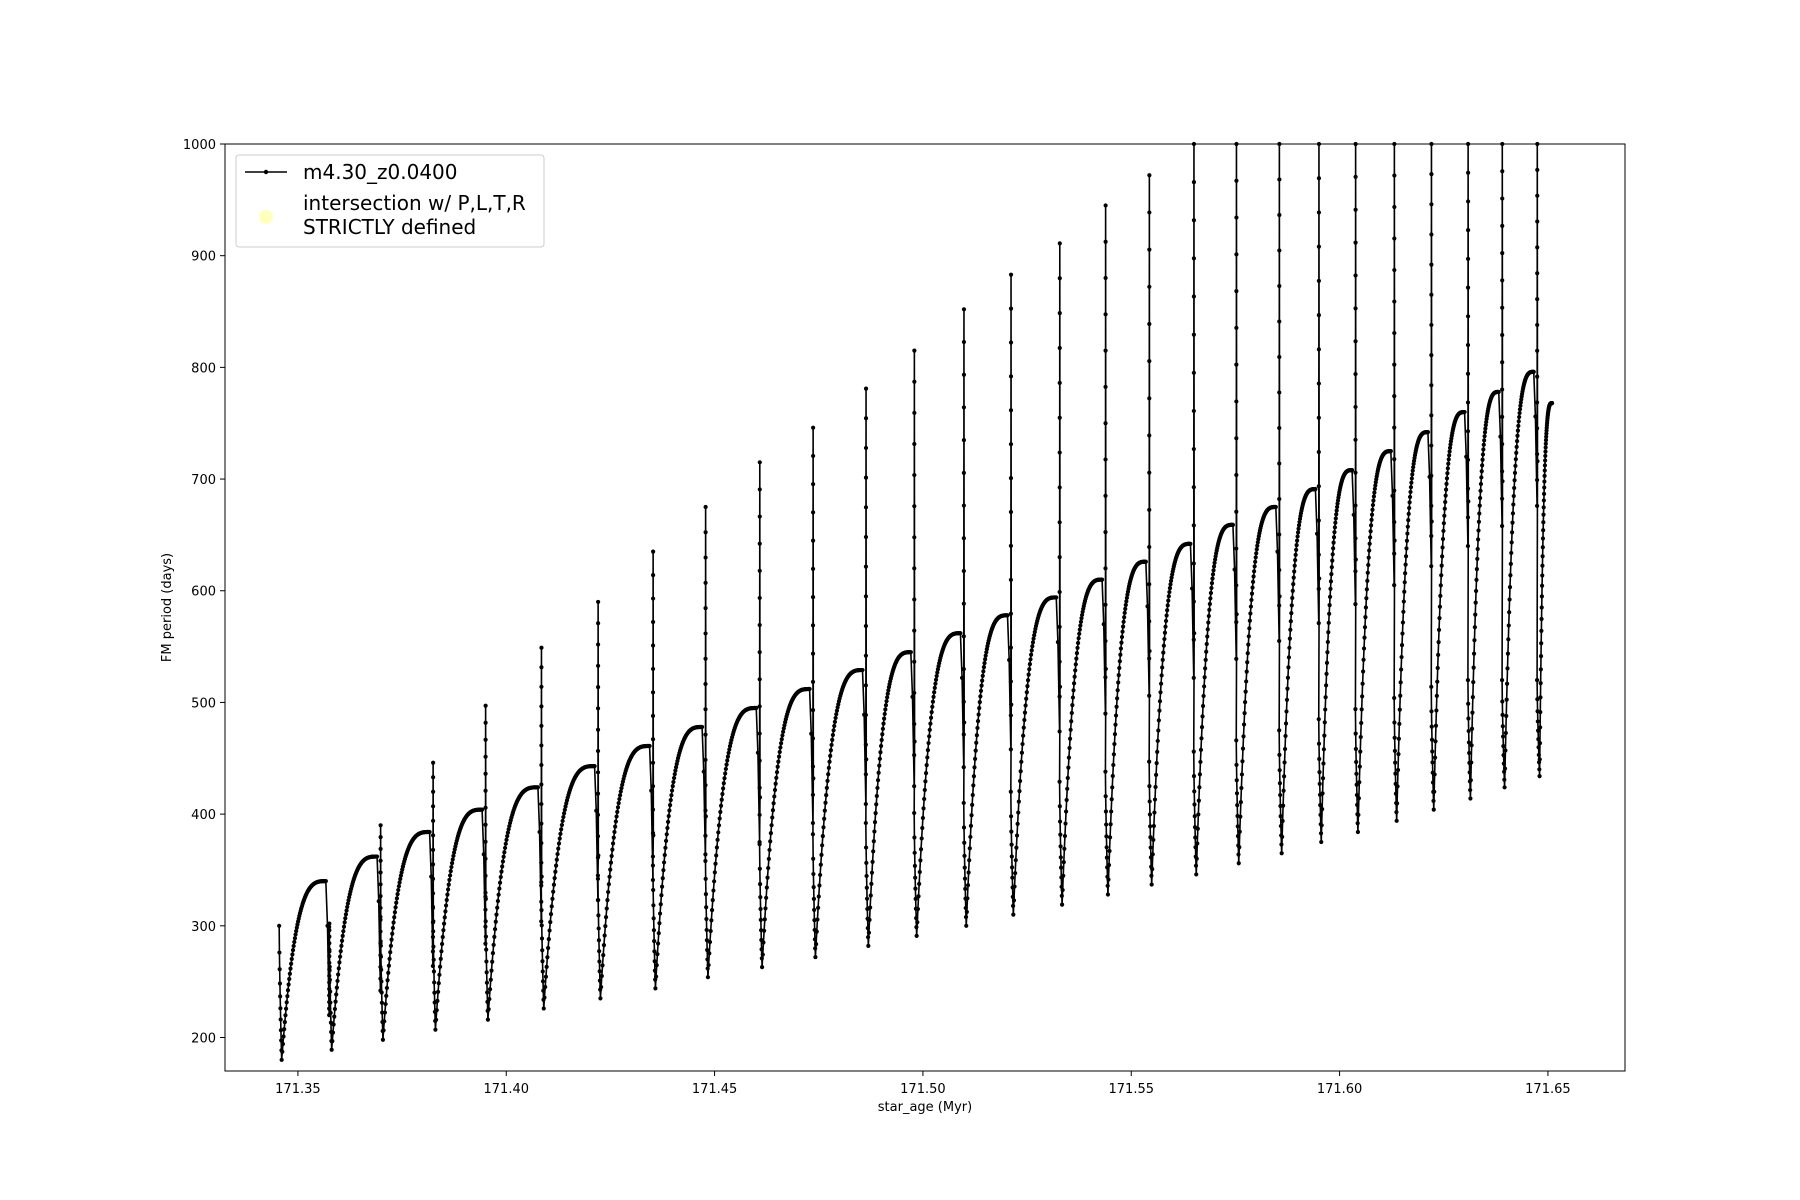  What do you see at coordinates (507, 1089) in the screenshot?
I see `x-tick-label: 171.40` at bounding box center [507, 1089].